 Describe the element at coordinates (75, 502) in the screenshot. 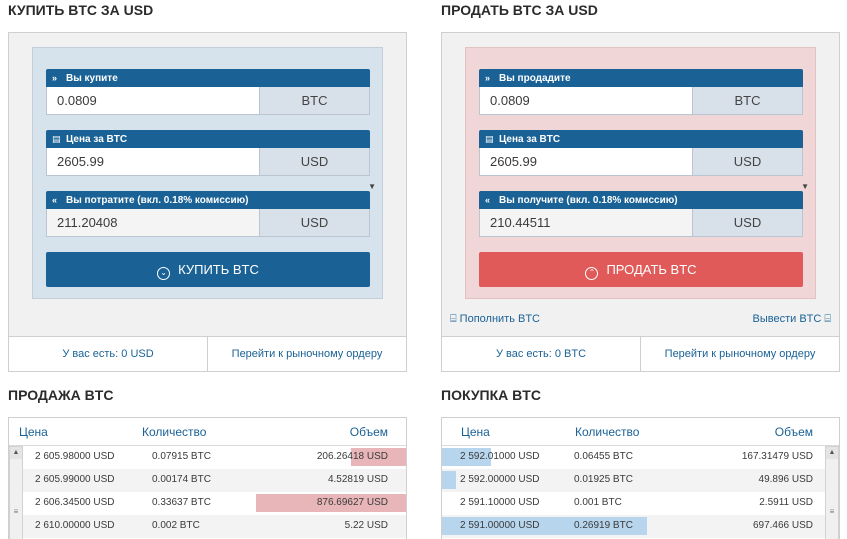

I see `order-price: 2 606.34500 USD` at that location.